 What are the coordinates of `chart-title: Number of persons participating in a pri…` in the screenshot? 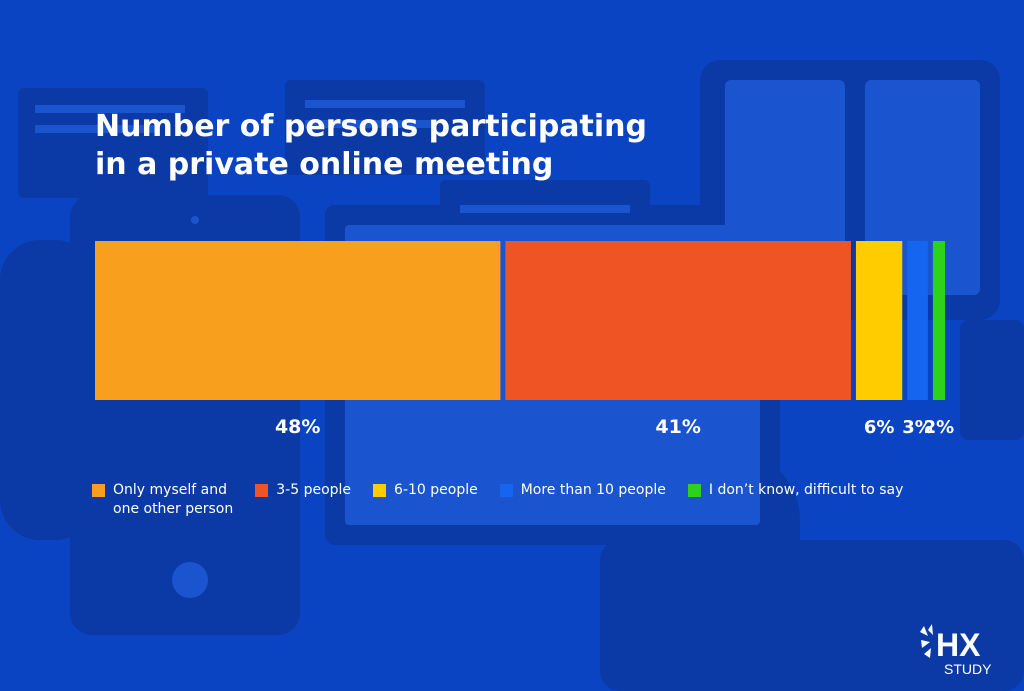 It's located at (415, 146).